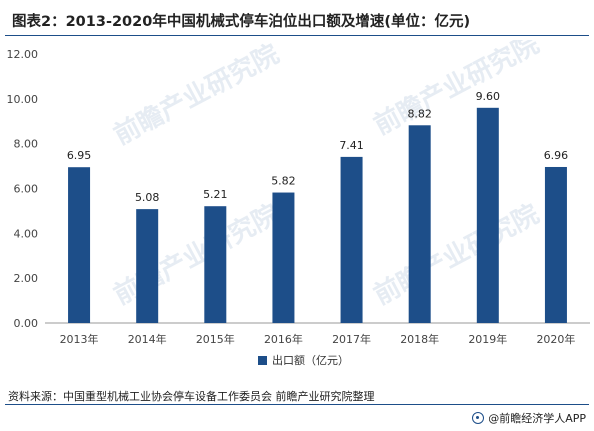  Describe the element at coordinates (147, 197) in the screenshot. I see `data-label: 5.08` at that location.